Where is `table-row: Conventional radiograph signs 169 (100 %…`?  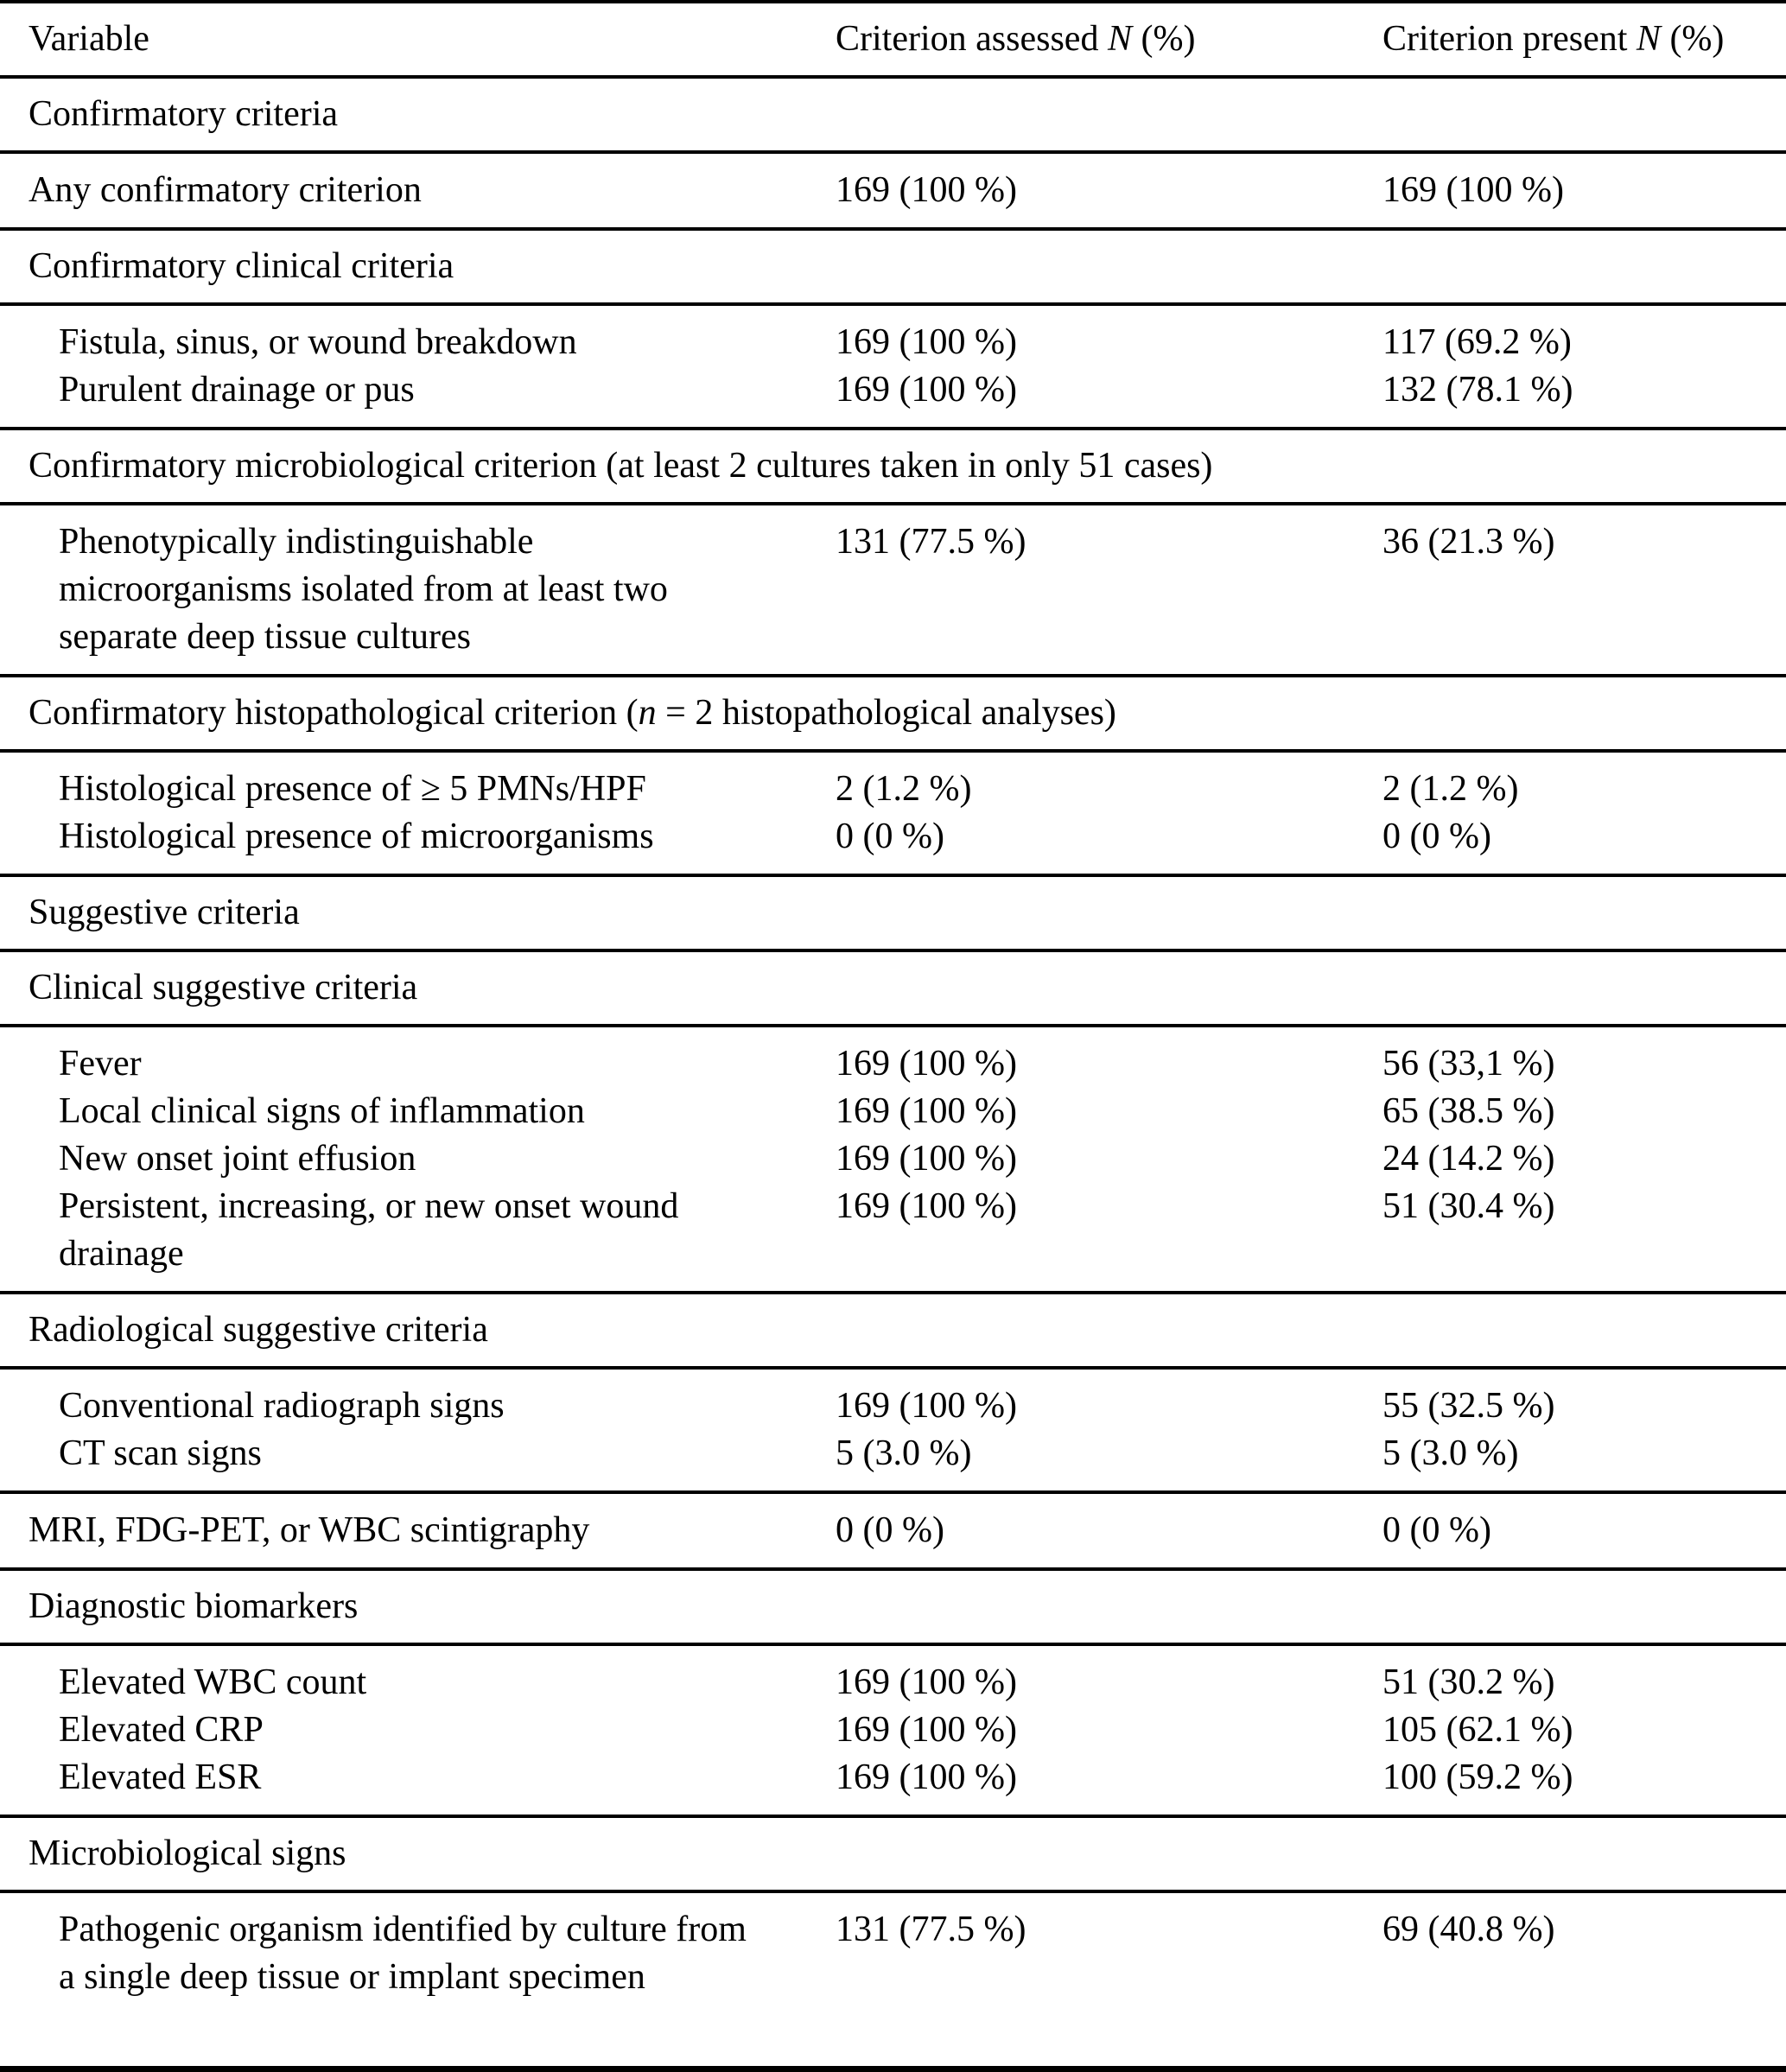 table-row: Conventional radiograph signs 169 (100 %… is located at coordinates (893, 1406).